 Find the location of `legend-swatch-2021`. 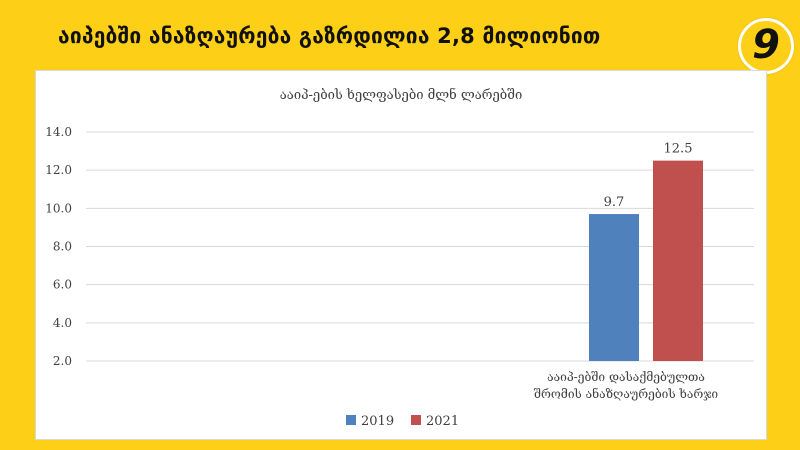

legend-swatch-2021 is located at coordinates (416, 420).